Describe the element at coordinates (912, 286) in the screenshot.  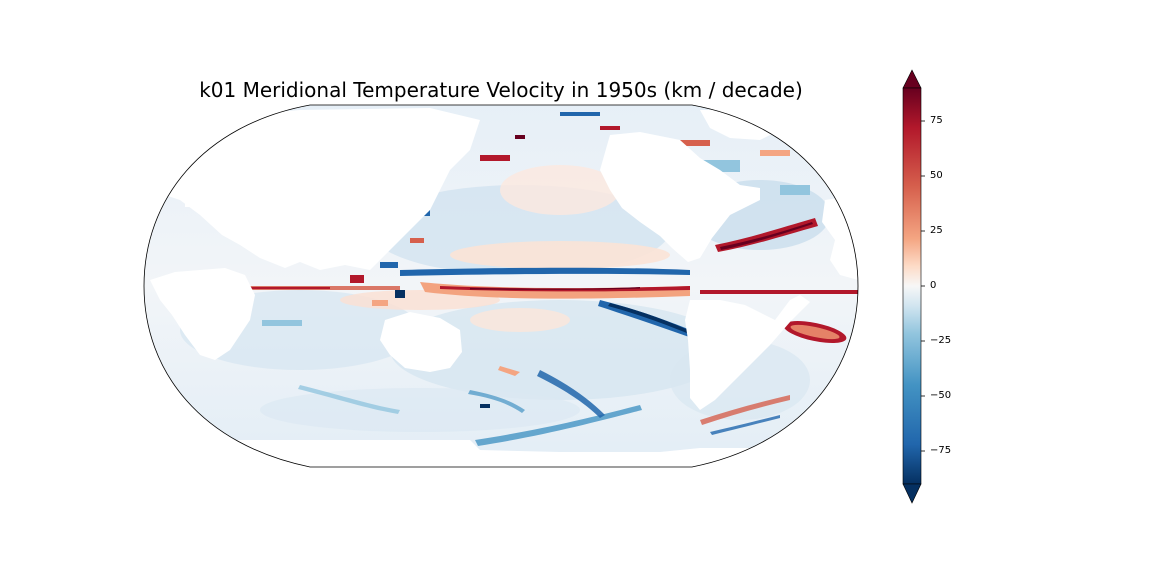
I see `colorbar-body` at that location.